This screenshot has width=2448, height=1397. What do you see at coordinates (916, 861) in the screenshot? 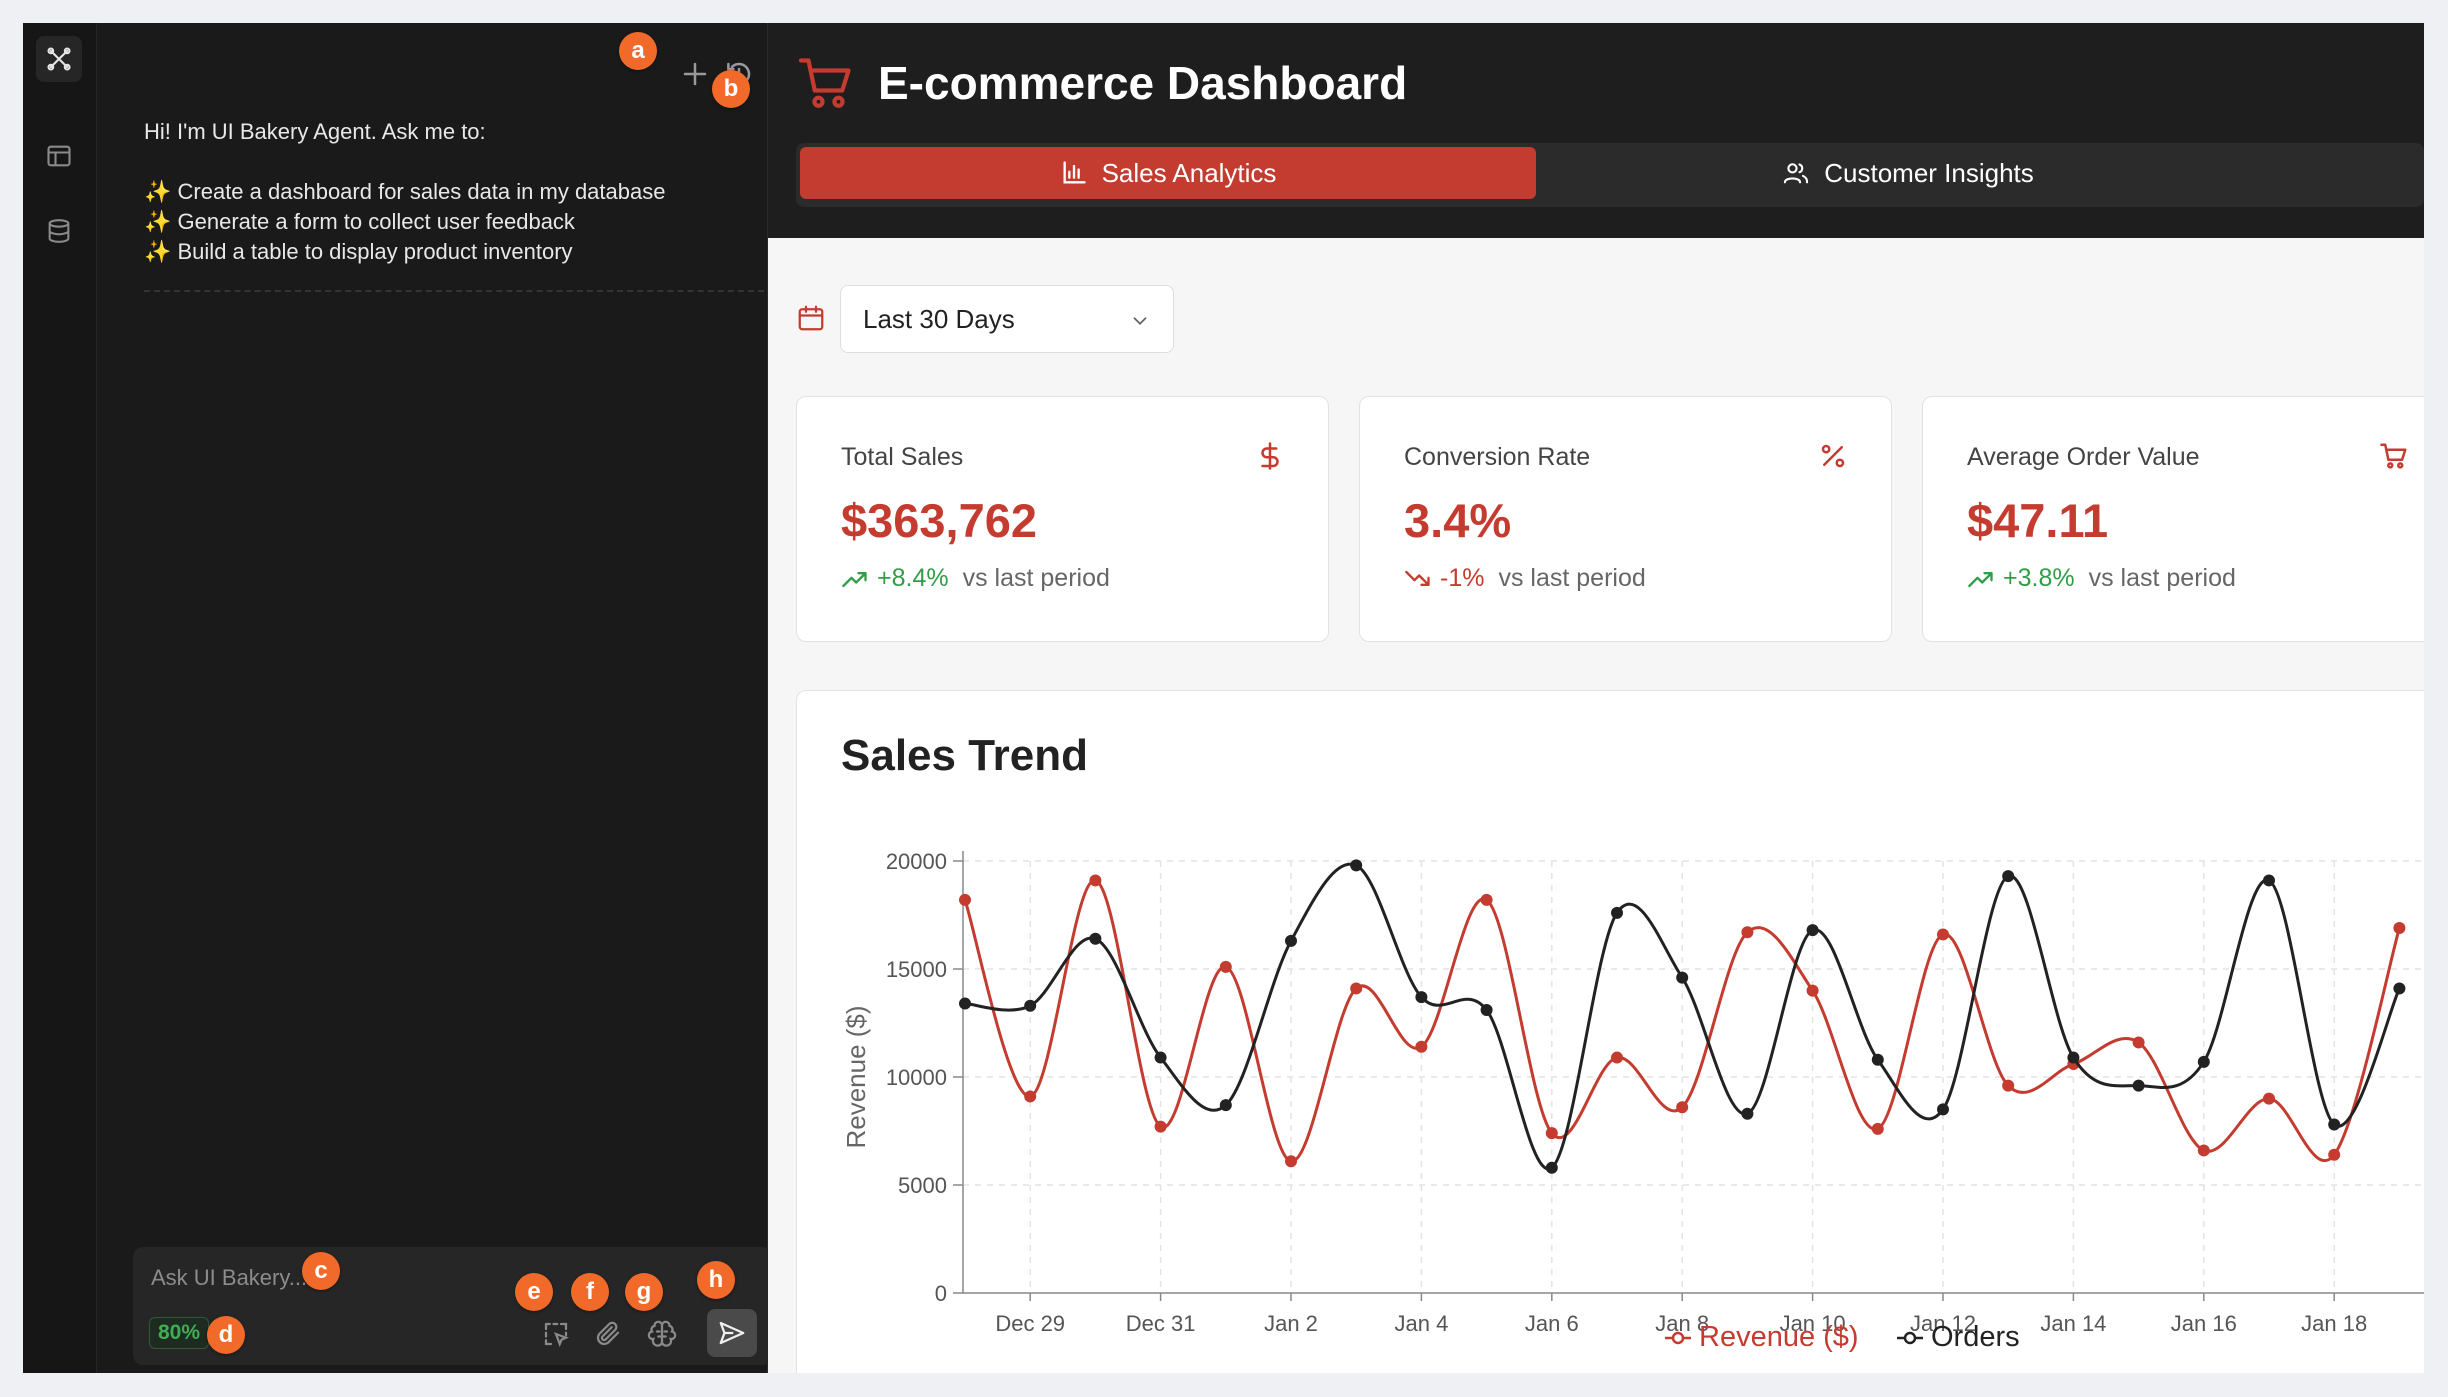
I see `y-tick-label: 20000` at bounding box center [916, 861].